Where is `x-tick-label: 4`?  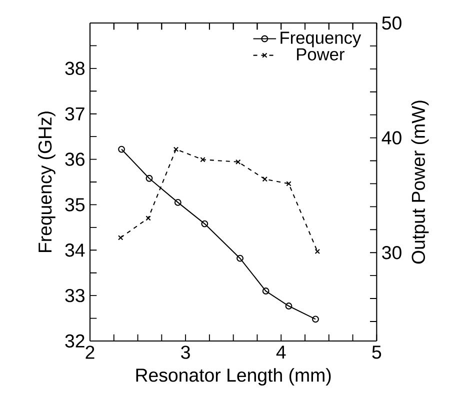 x-tick-label: 4 is located at coordinates (281, 352).